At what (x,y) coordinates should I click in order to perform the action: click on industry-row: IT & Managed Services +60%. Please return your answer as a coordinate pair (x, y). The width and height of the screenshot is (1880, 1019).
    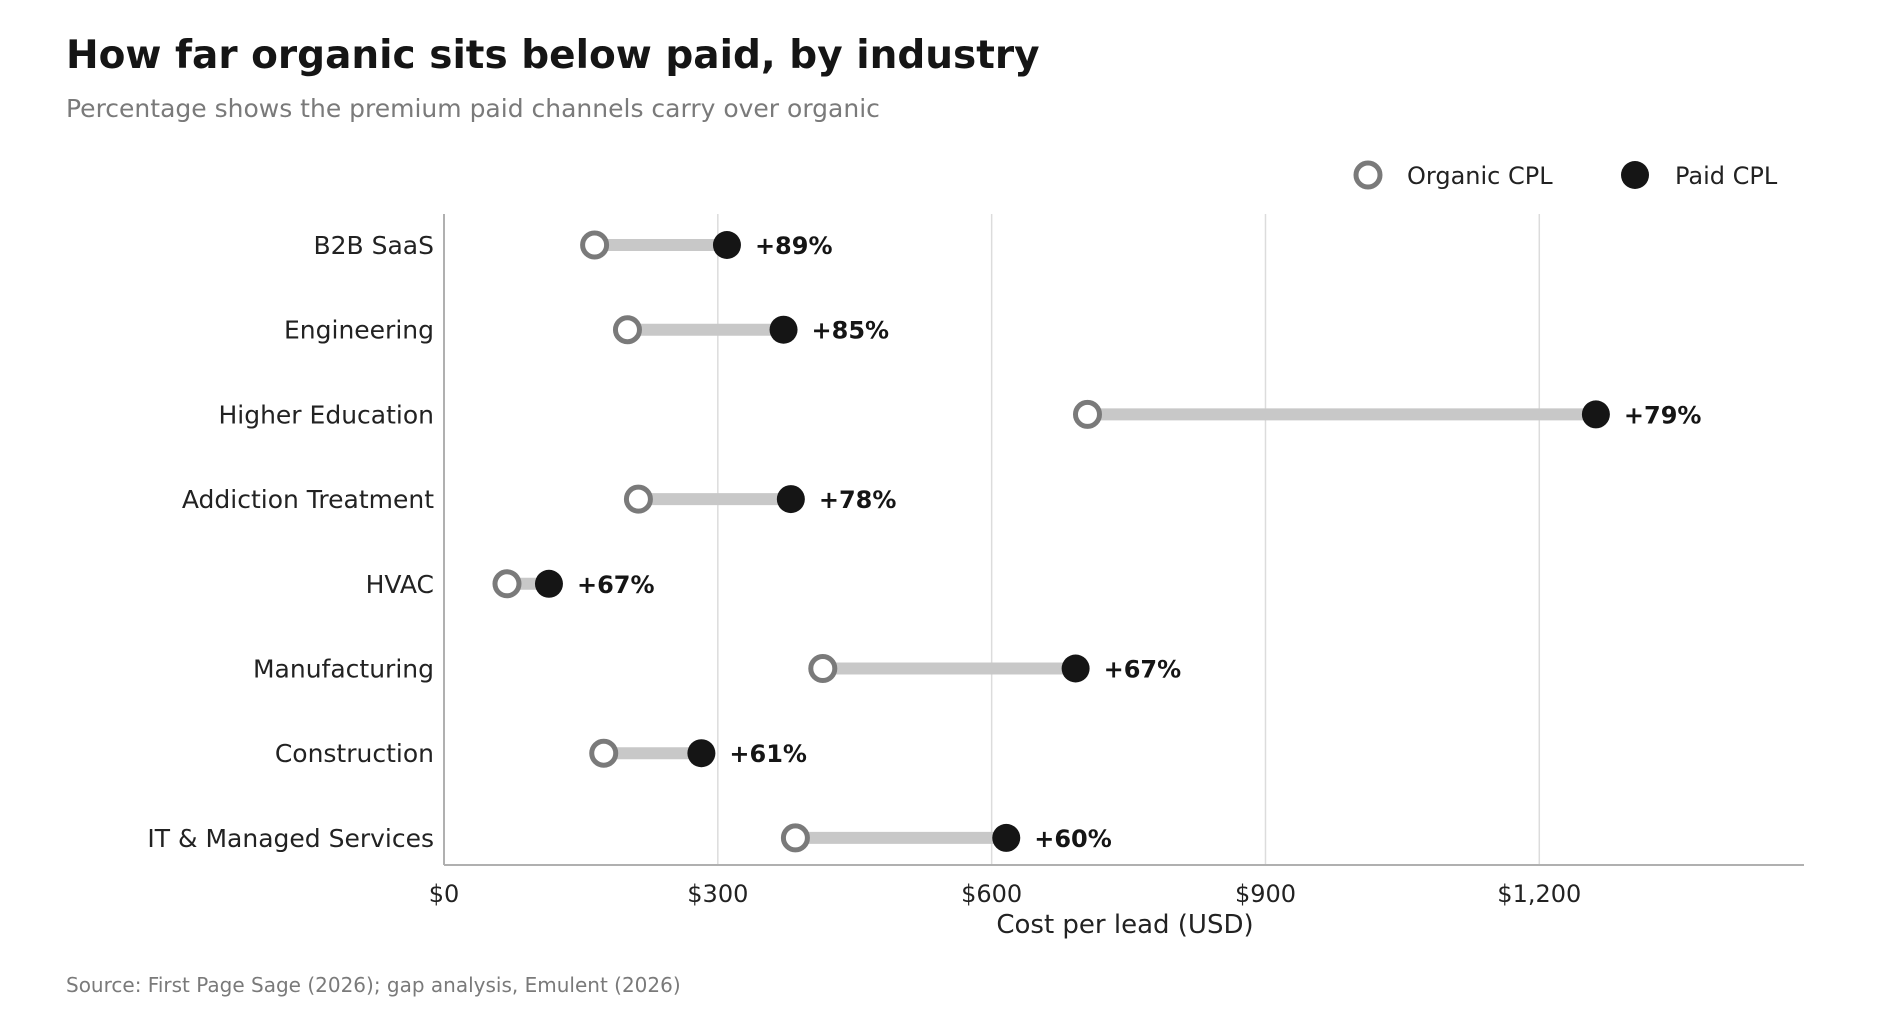
    Looking at the image, I should click on (629, 838).